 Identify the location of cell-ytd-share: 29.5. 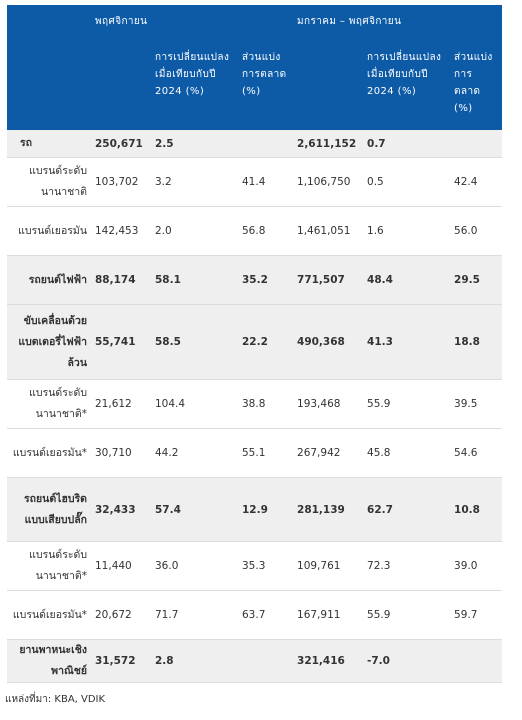
(478, 280).